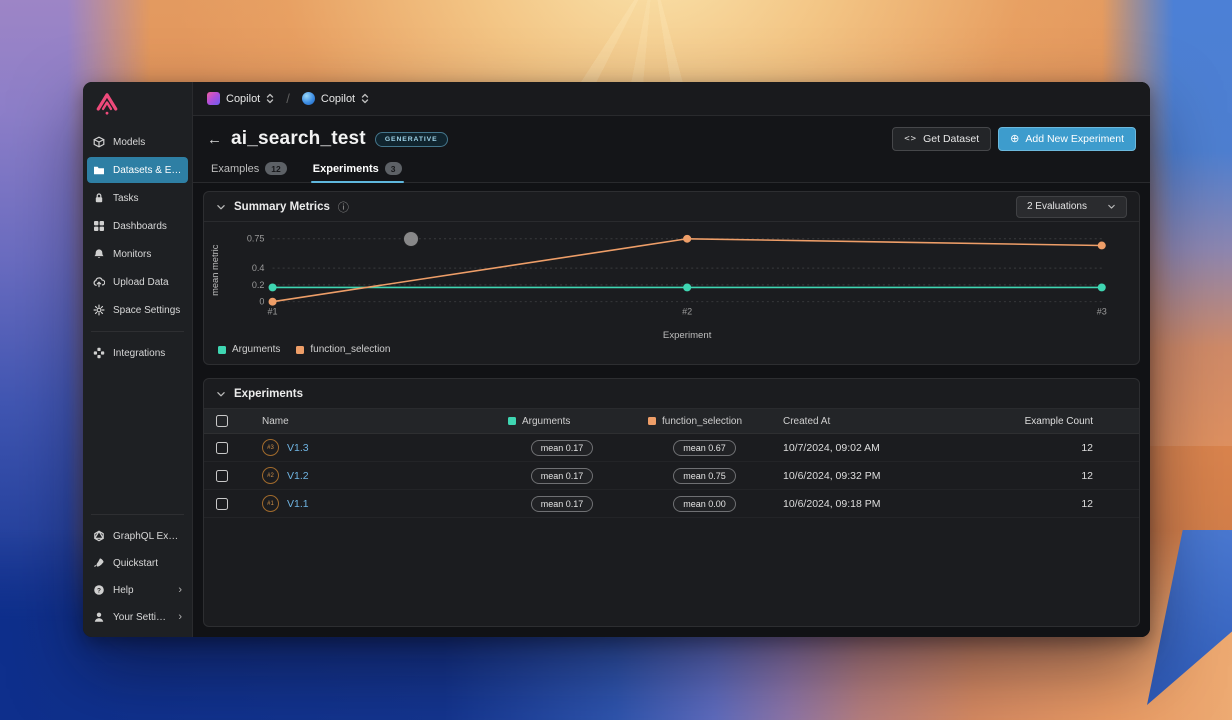 The height and width of the screenshot is (720, 1232). What do you see at coordinates (411, 139) in the screenshot?
I see `generative-badge: GENERATIVE` at bounding box center [411, 139].